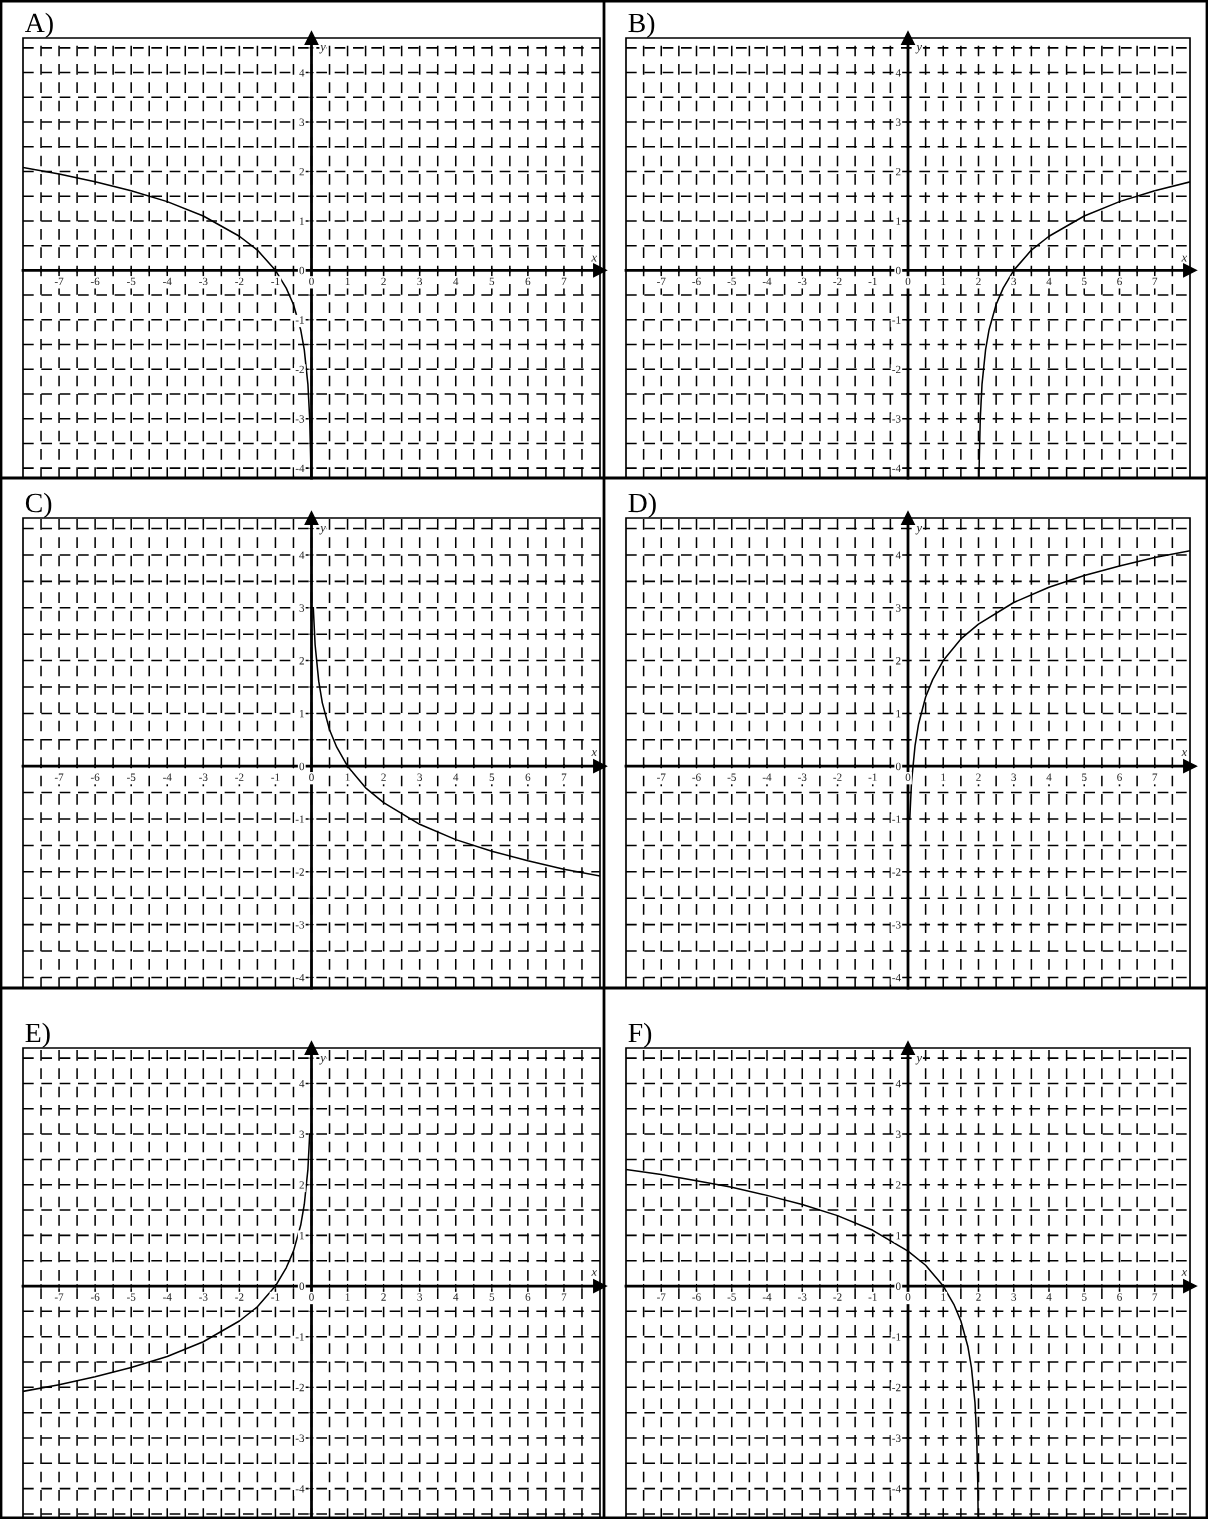 The image size is (1208, 1519). Describe the element at coordinates (641, 25) in the screenshot. I see `chart-title: B)` at that location.